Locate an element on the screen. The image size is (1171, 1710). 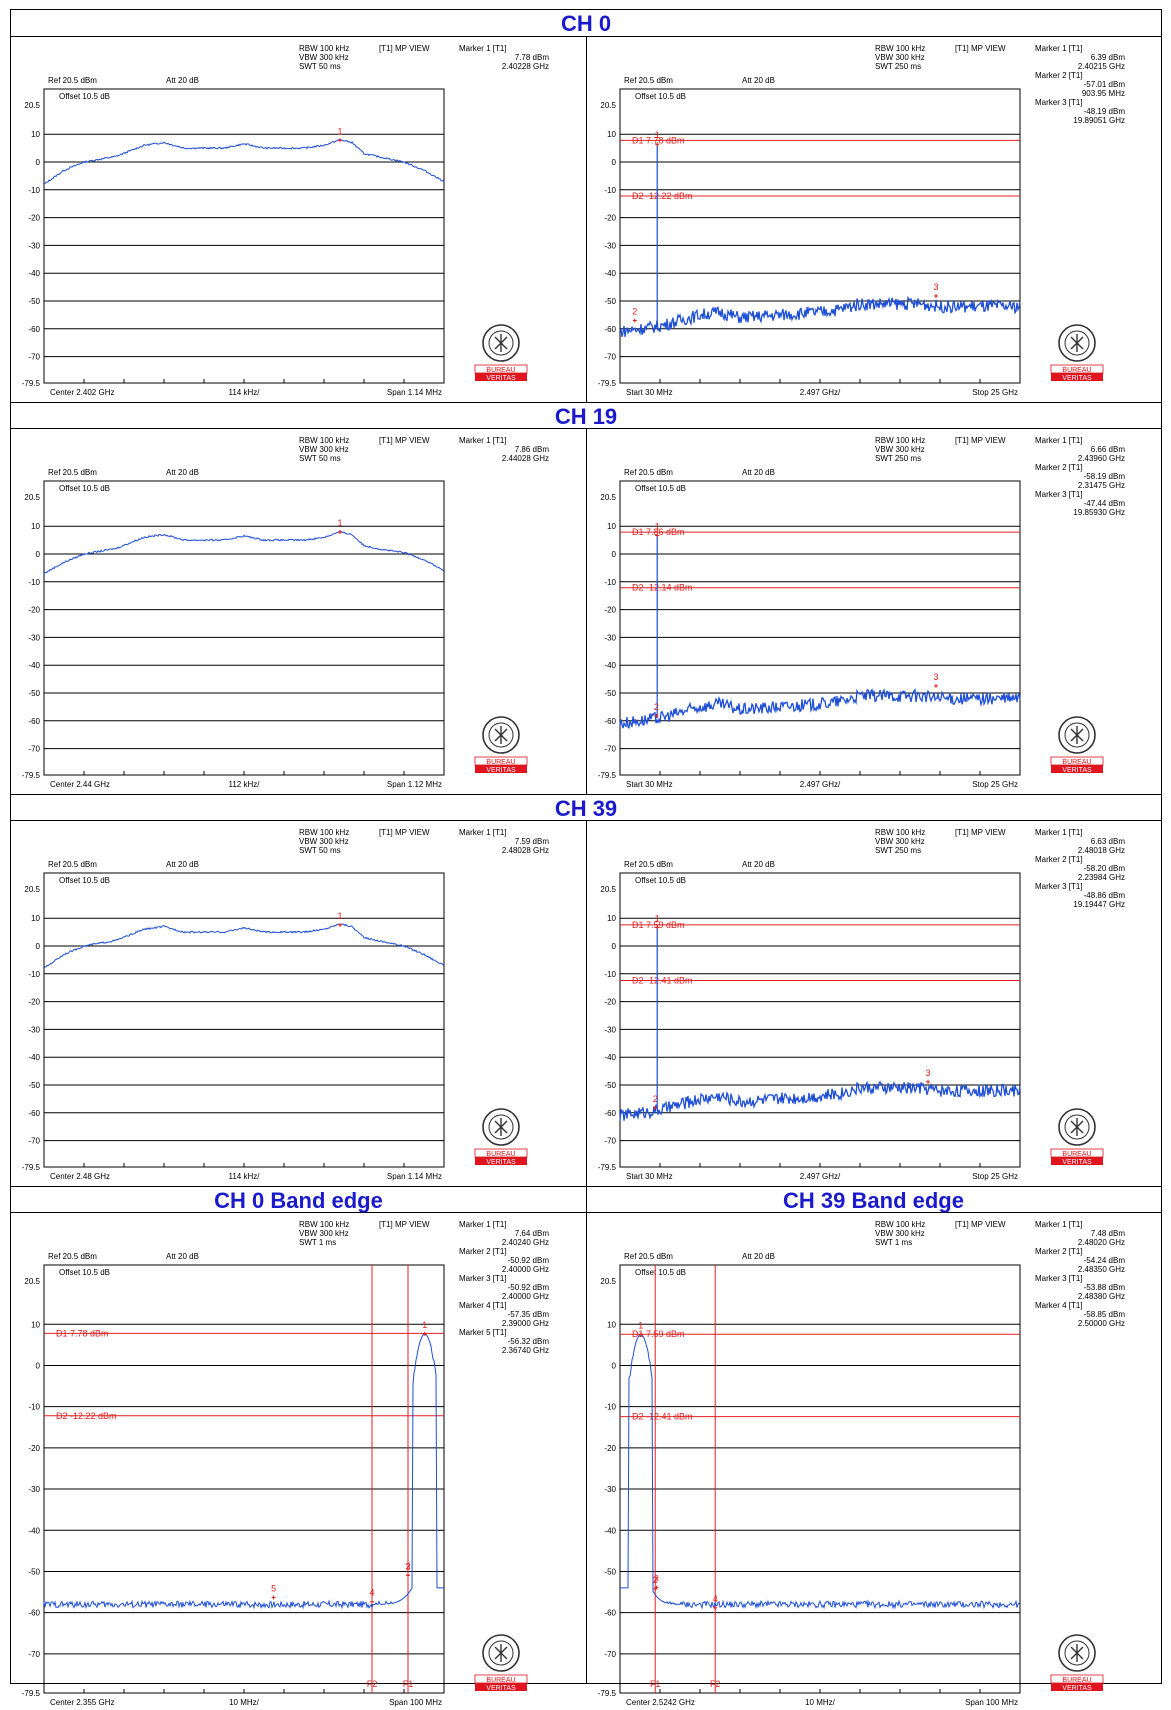
marker-readout-value: 6.63 dBm is located at coordinates (1108, 841).